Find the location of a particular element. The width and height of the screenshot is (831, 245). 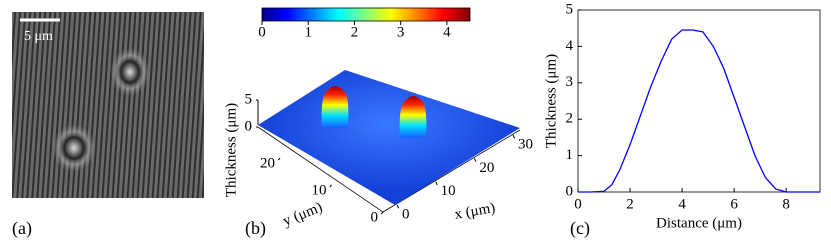

colorbar-tick-label: 4 is located at coordinates (447, 32).